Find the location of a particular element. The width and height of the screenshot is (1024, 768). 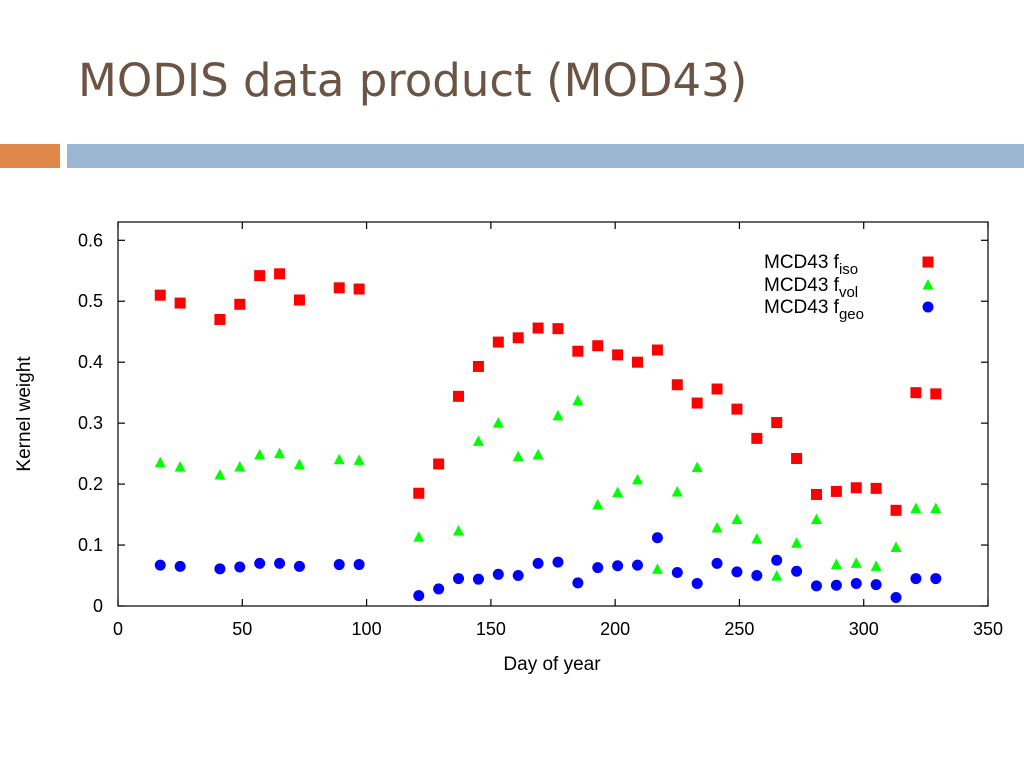

accent-bar-blue is located at coordinates (545, 156).